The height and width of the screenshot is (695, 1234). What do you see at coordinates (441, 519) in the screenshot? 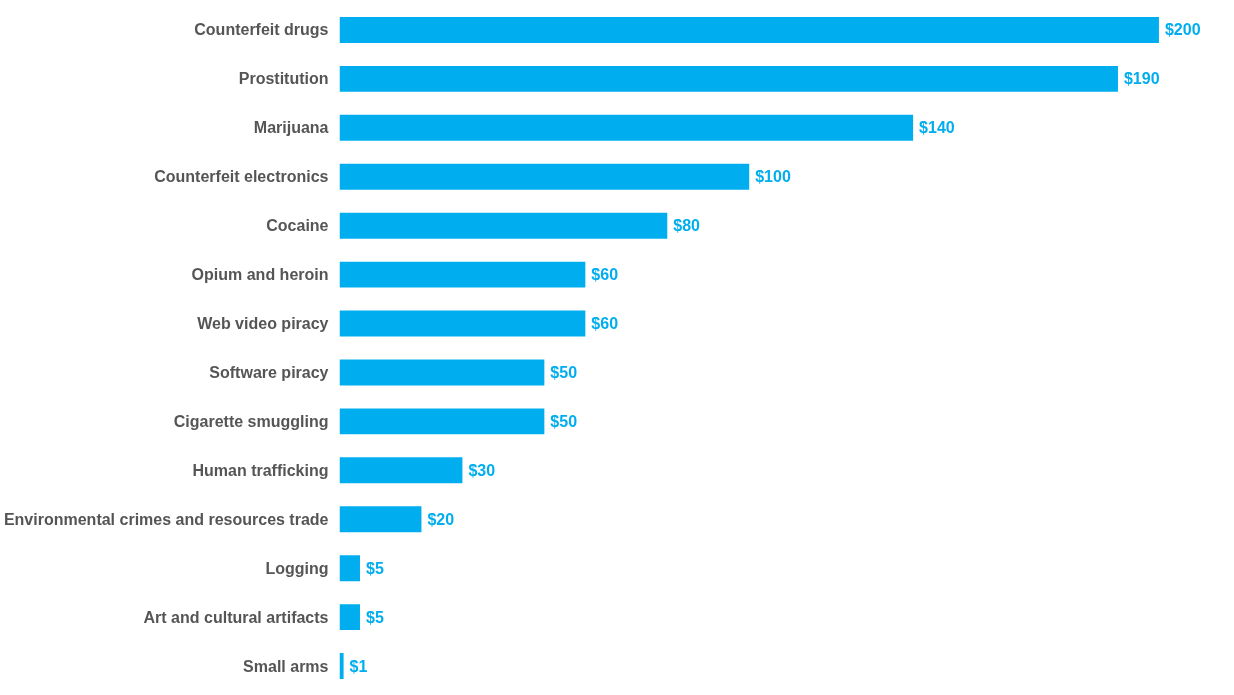
I see `data-label: $20` at bounding box center [441, 519].